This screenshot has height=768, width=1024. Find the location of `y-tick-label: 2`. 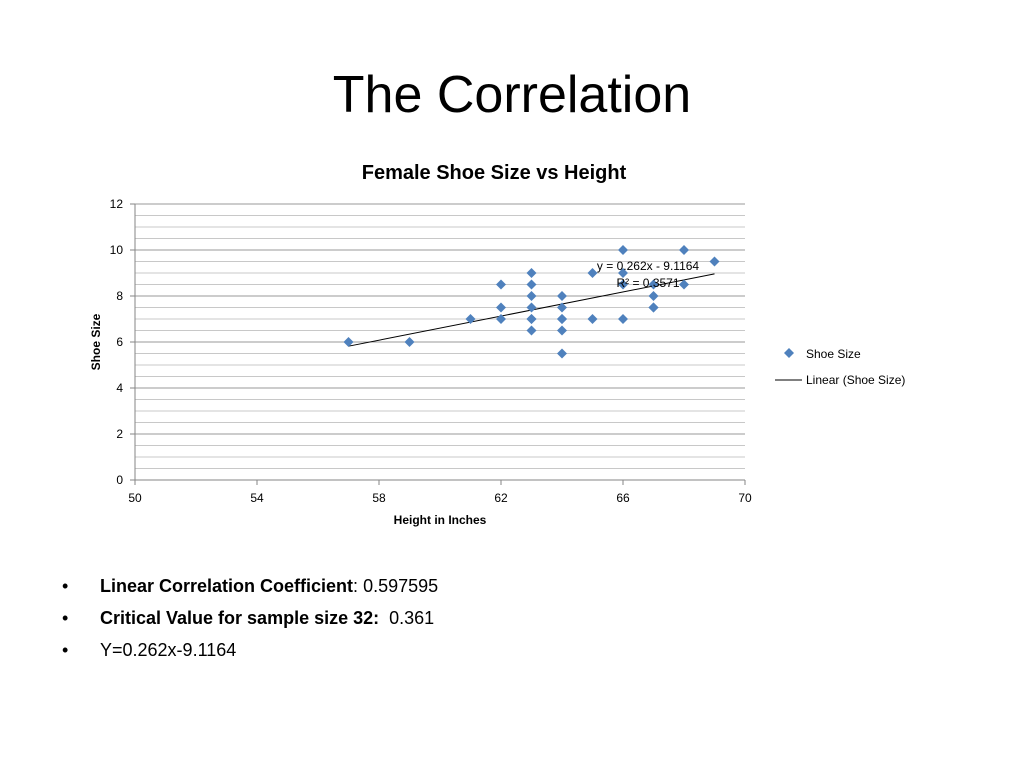

y-tick-label: 2 is located at coordinates (119, 434).